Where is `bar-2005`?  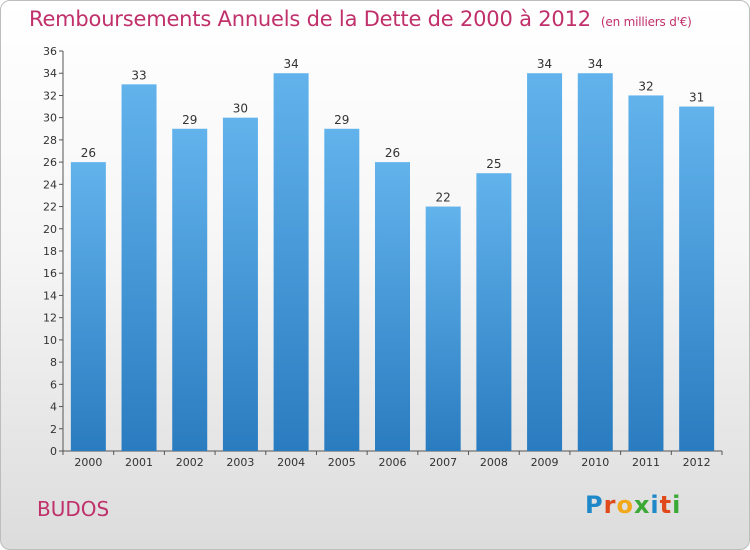
bar-2005 is located at coordinates (342, 289).